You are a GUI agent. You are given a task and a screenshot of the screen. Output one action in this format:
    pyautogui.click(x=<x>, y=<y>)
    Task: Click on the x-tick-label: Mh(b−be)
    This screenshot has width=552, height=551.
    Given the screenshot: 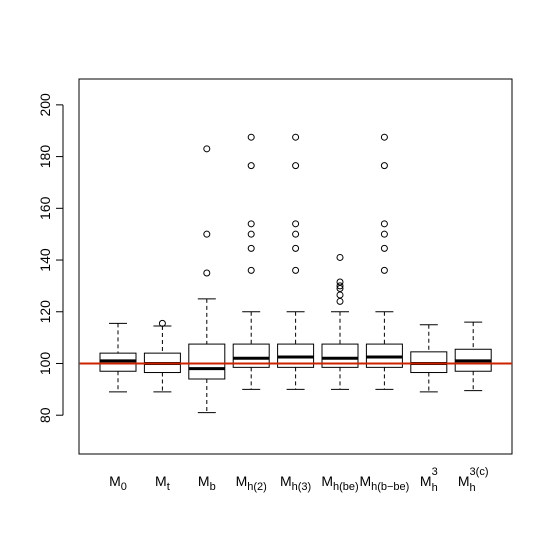 What is the action you would take?
    pyautogui.click(x=384, y=483)
    